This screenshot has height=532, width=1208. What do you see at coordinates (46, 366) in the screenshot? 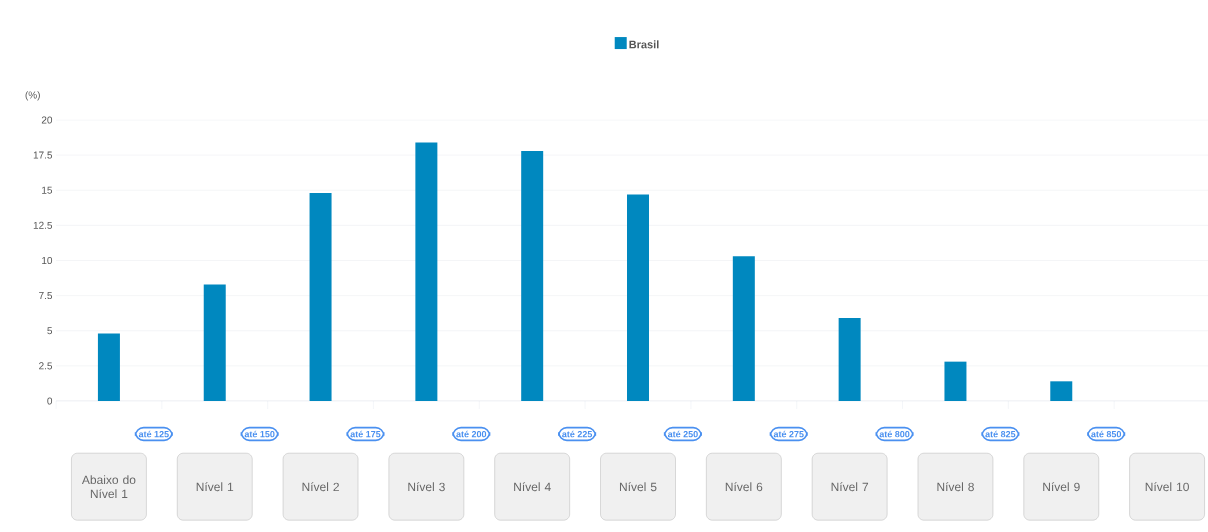
I see `y-tick-label: 2.5` at bounding box center [46, 366].